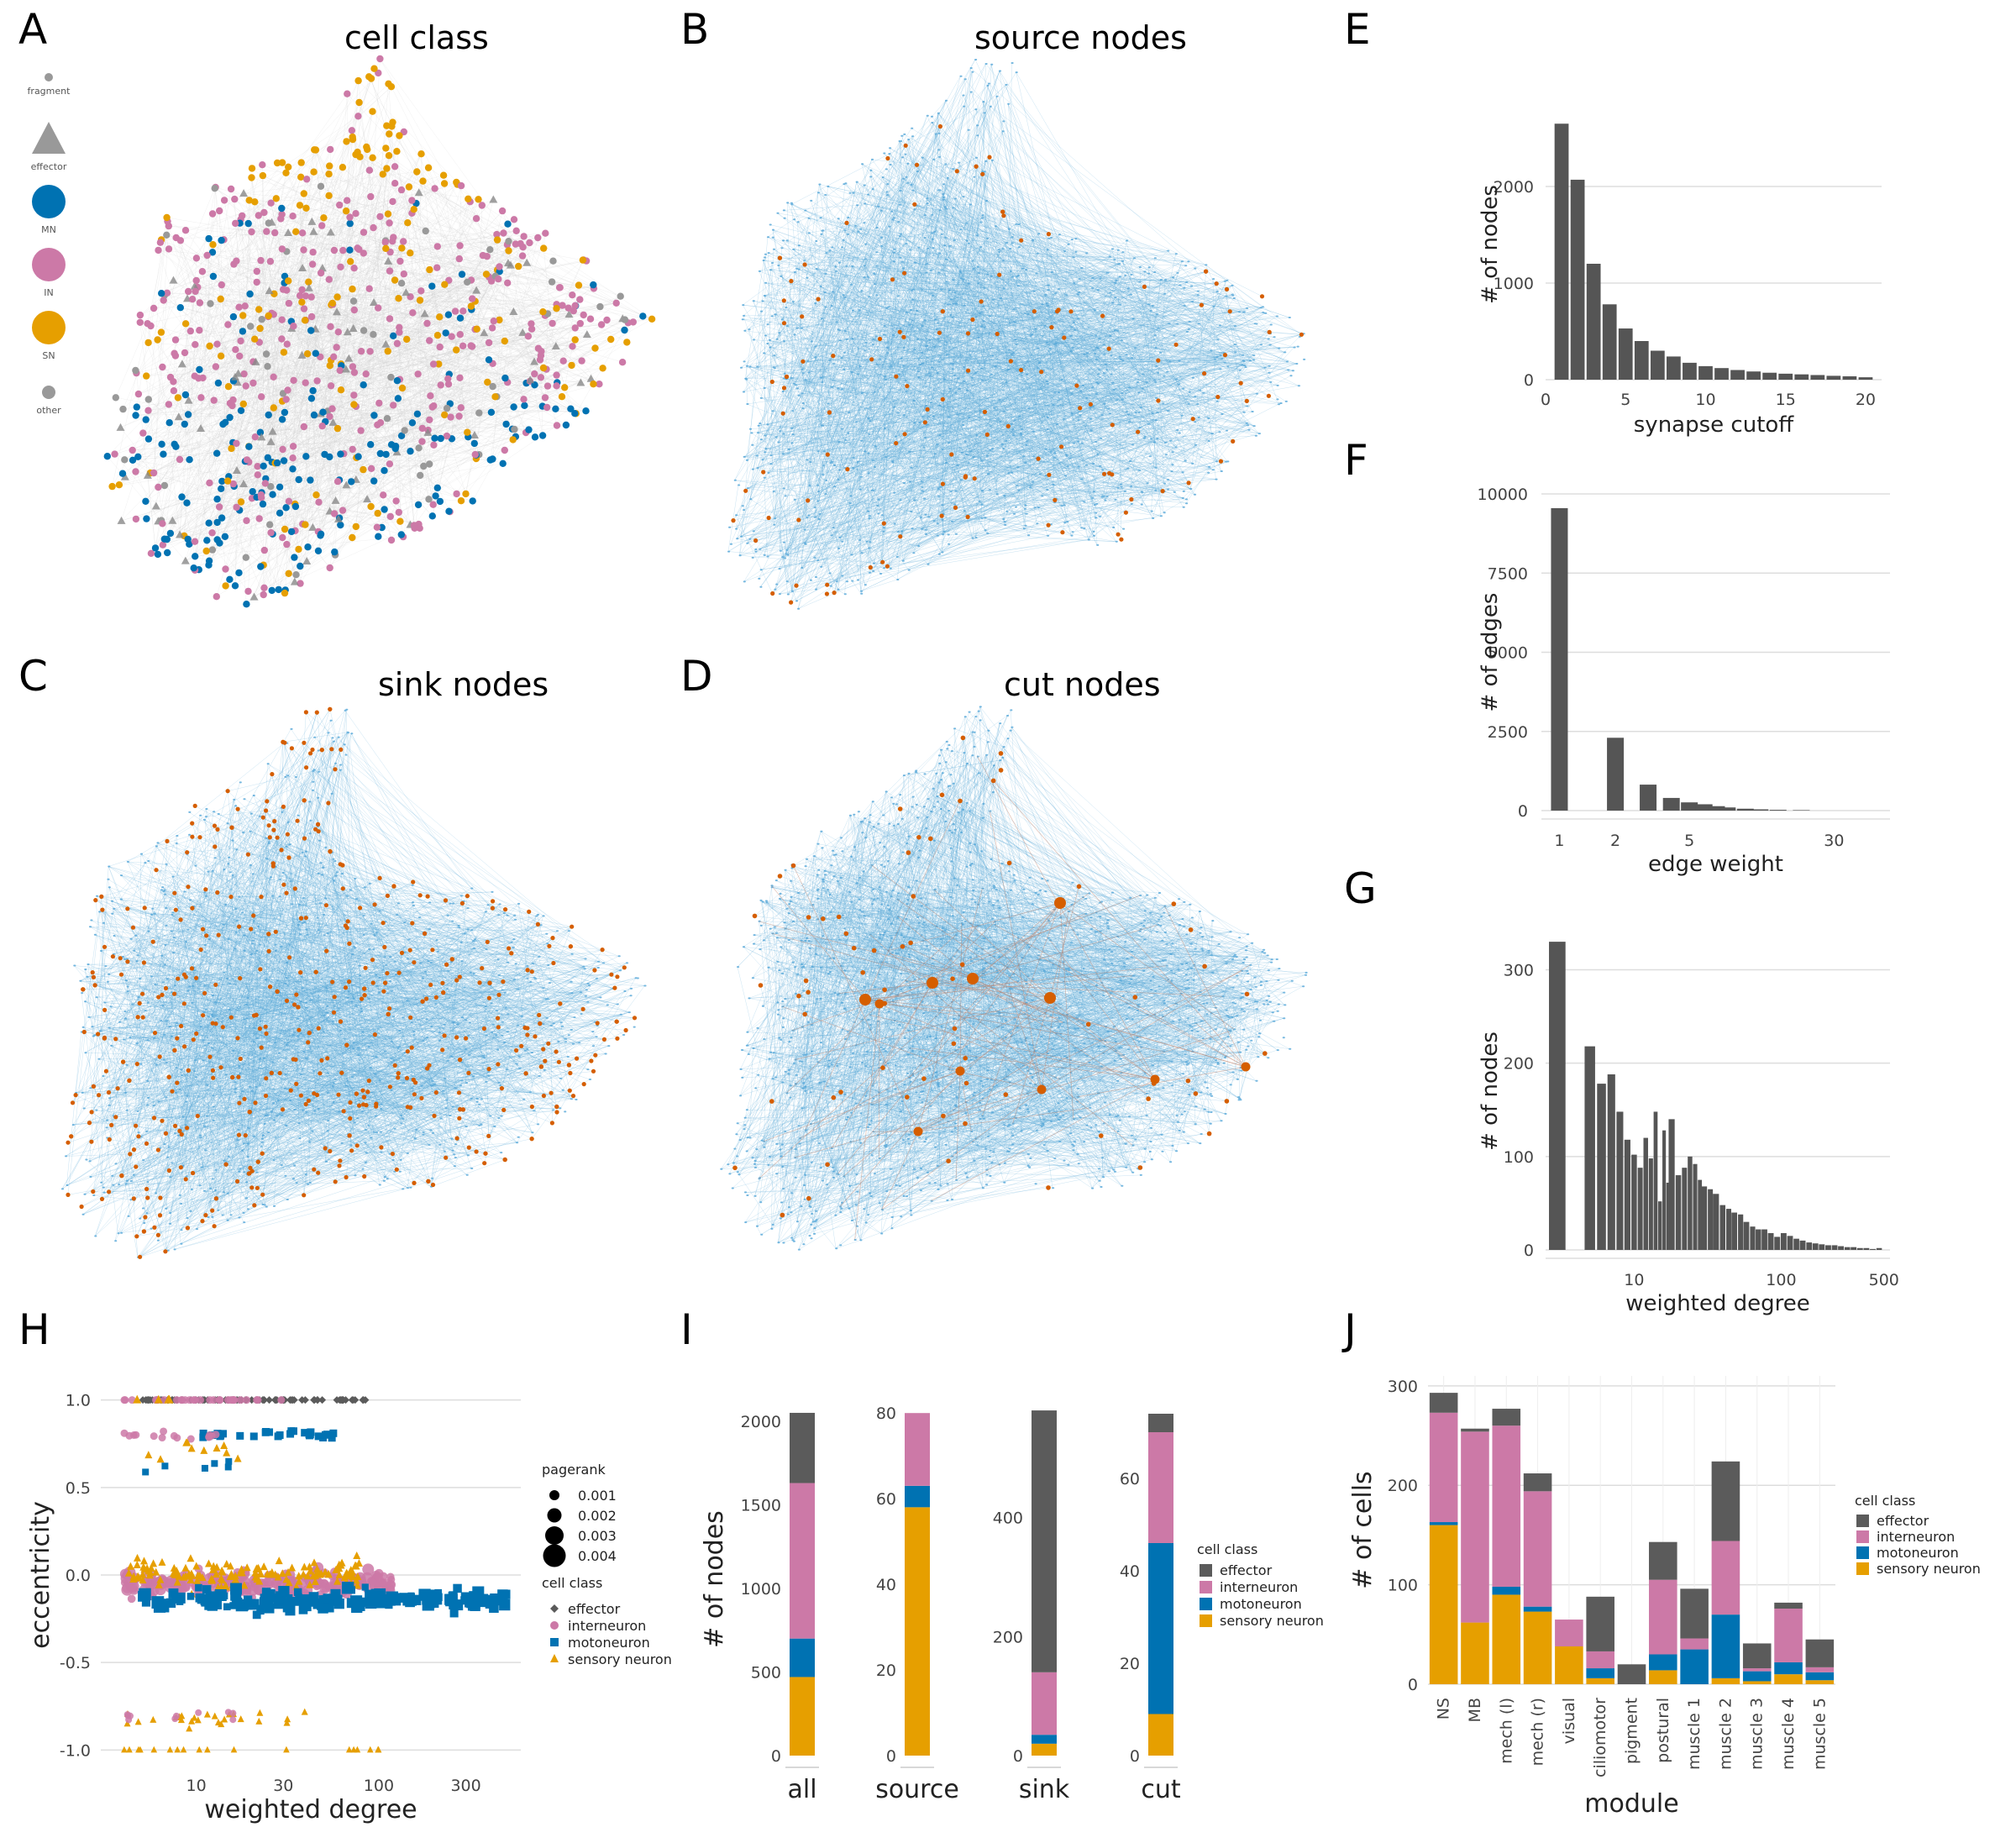 Image resolution: width=2016 pixels, height=1848 pixels. Describe the element at coordinates (283, 1786) in the screenshot. I see `x-tick-label: 30` at that location.